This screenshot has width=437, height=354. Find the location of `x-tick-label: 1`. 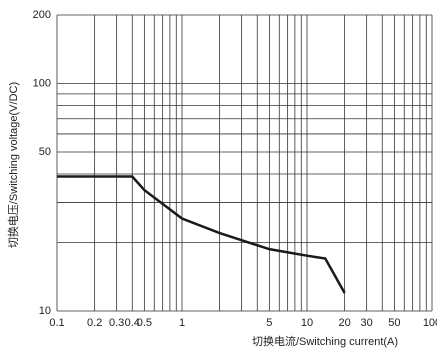

x-tick-label: 1 is located at coordinates (182, 323).